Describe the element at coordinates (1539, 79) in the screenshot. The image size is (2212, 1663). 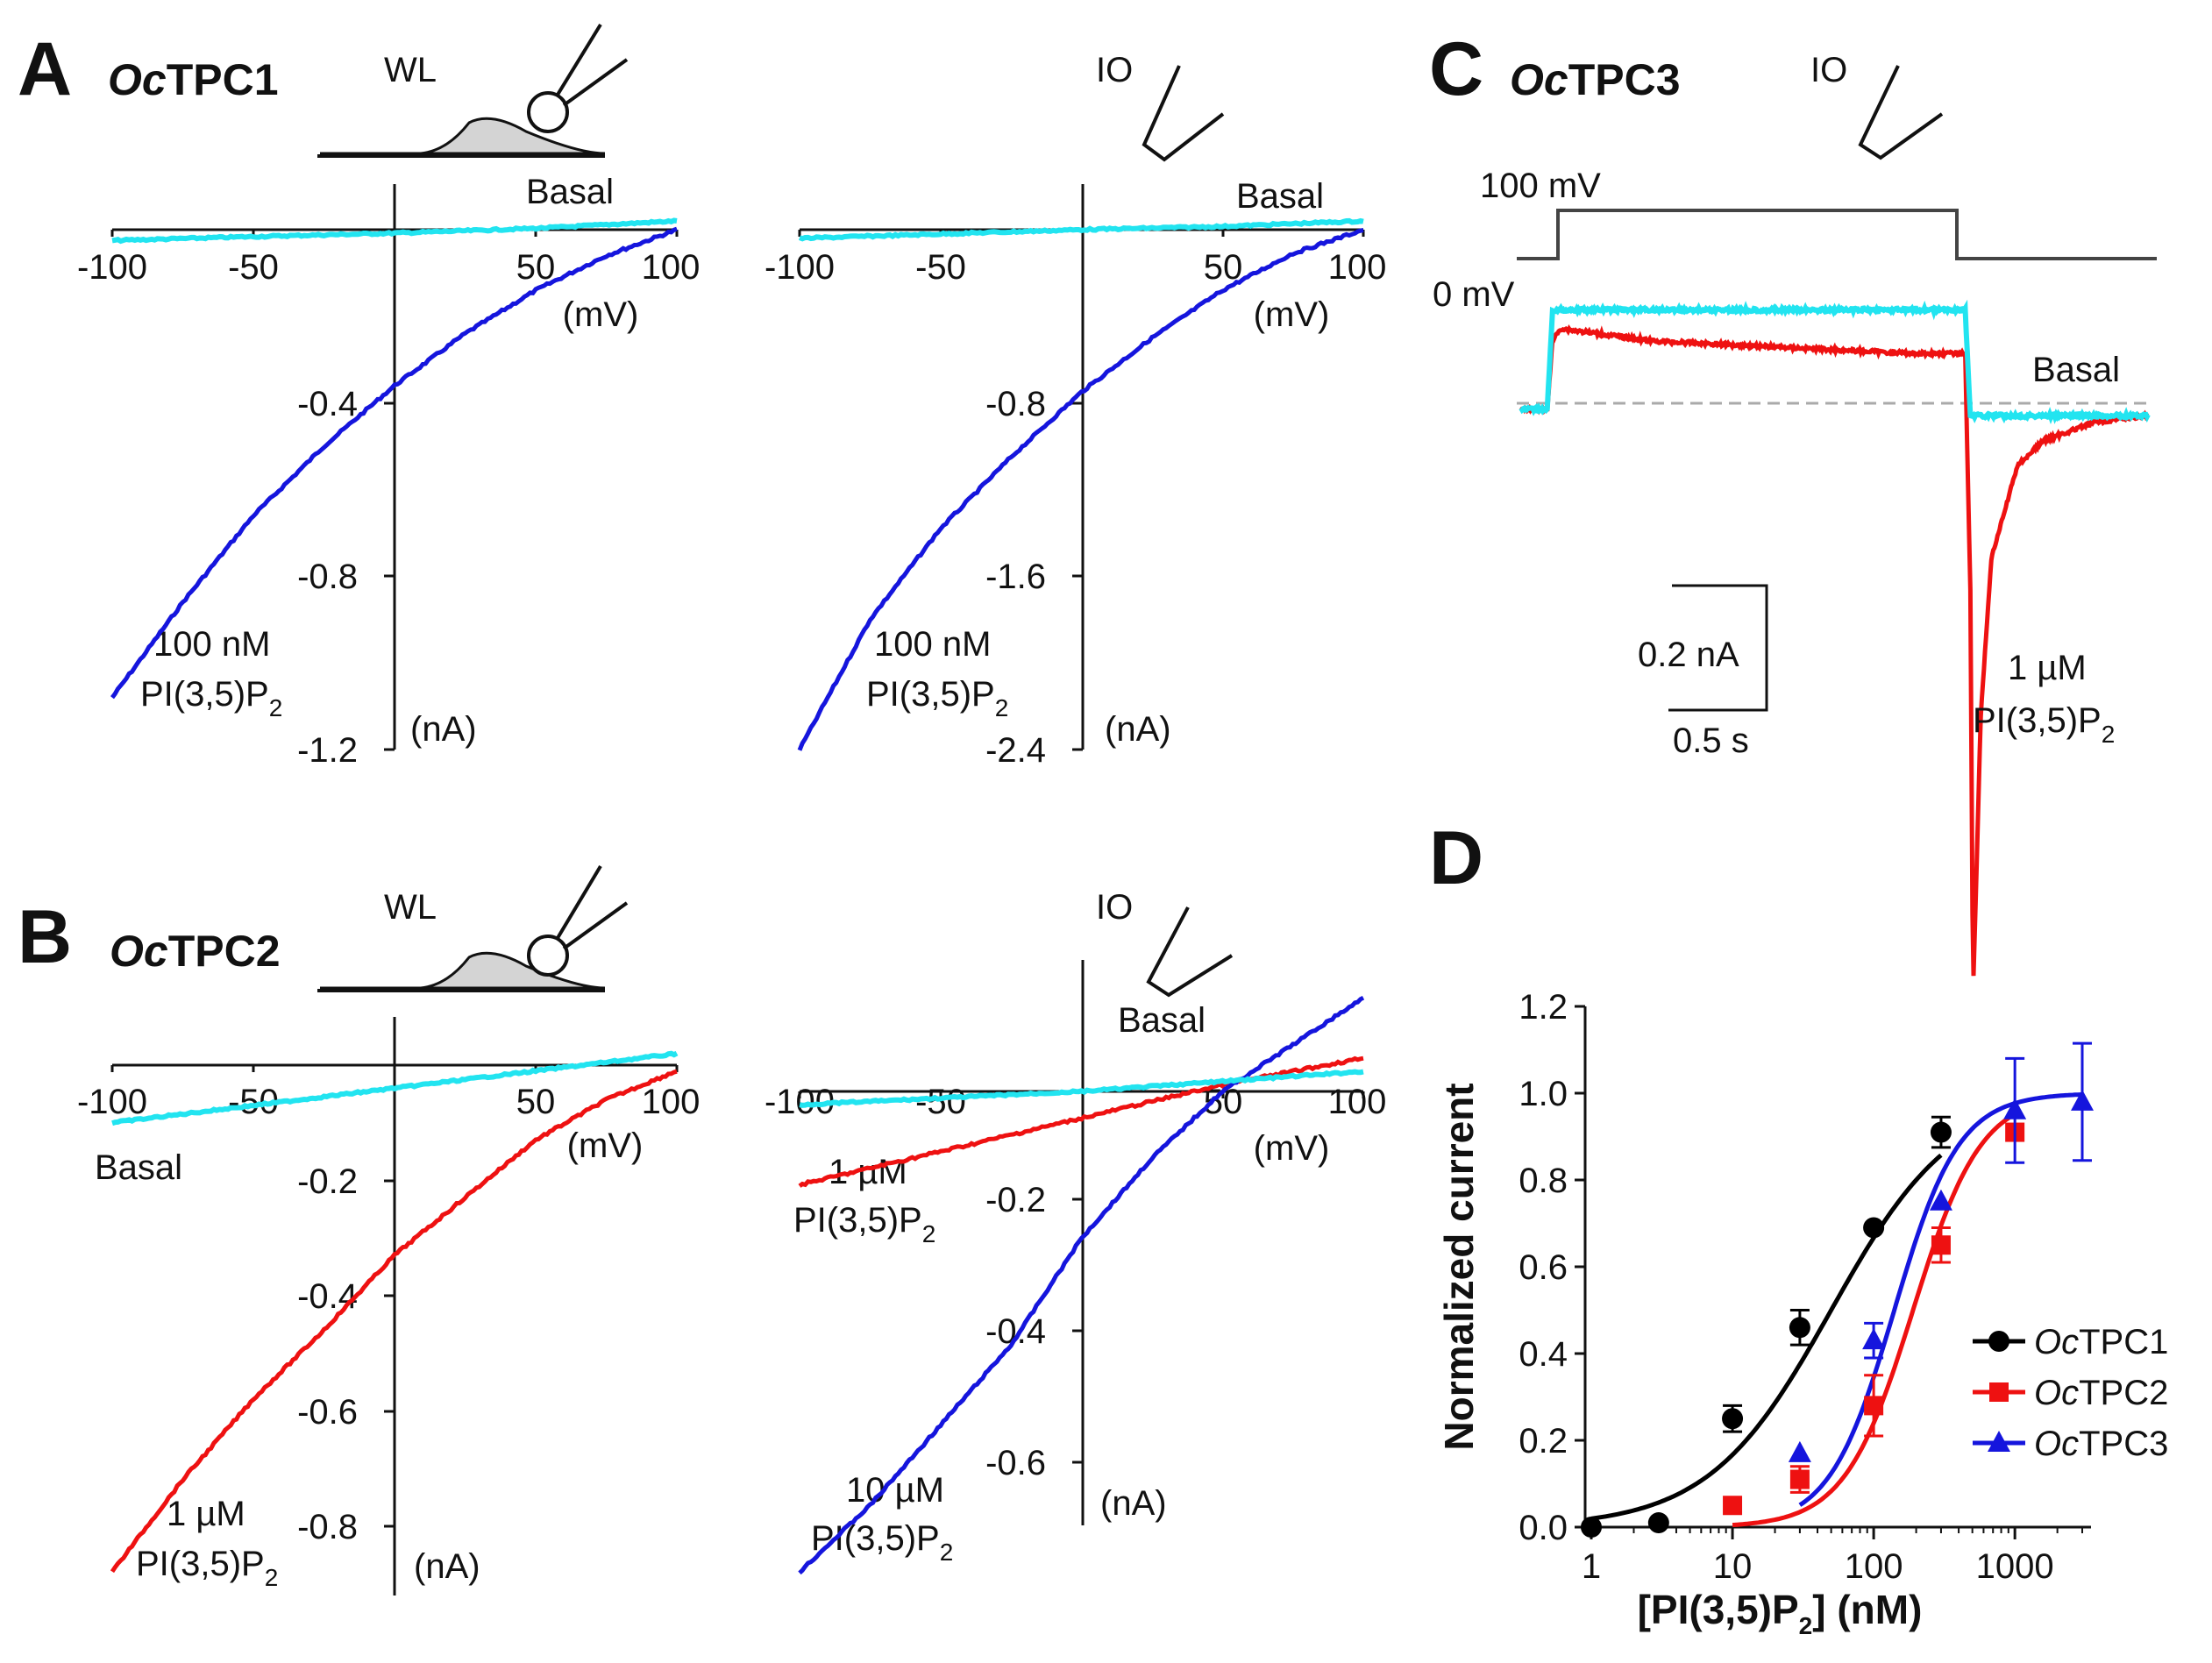
I see `panel-c-gene-prefix: Oc` at that location.